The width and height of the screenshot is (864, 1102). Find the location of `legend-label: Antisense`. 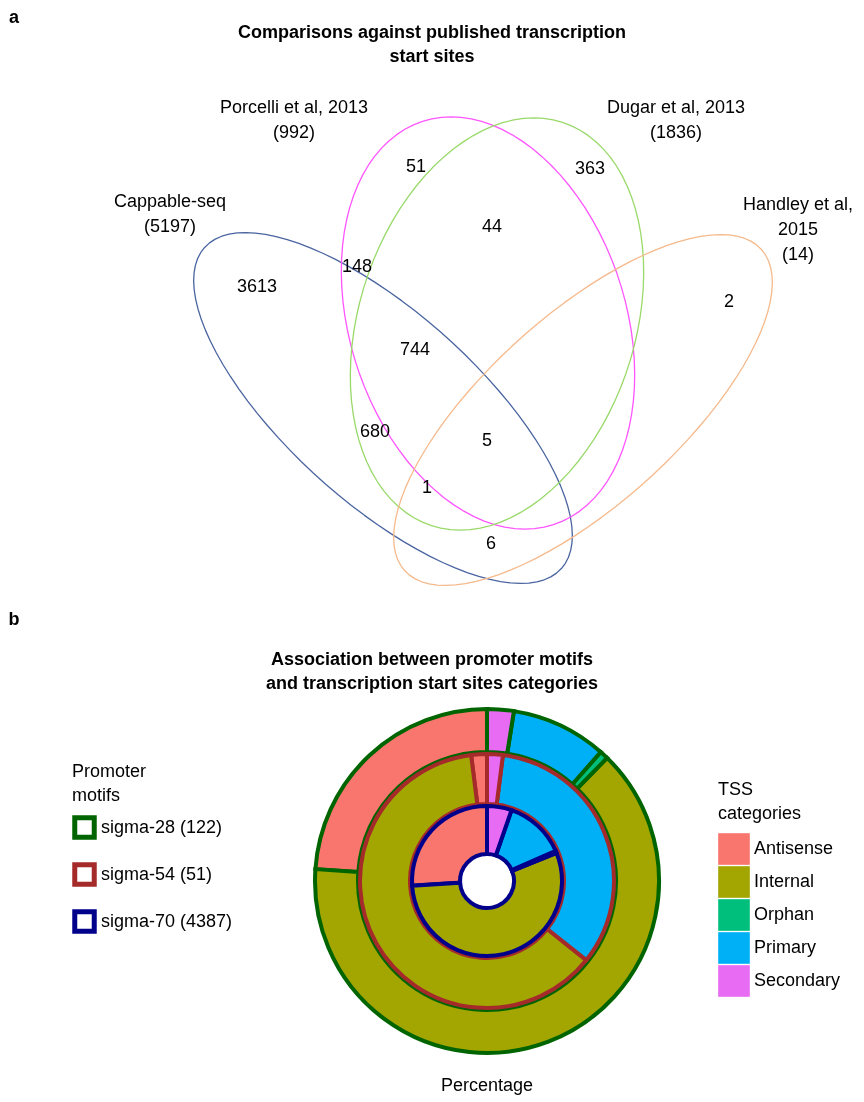

legend-label: Antisense is located at coordinates (794, 848).